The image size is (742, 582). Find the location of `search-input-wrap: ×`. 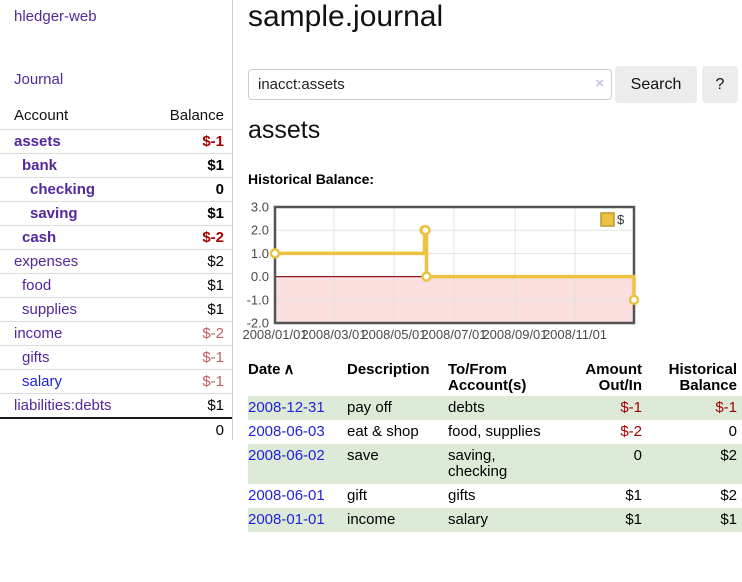

search-input-wrap: × is located at coordinates (430, 84).